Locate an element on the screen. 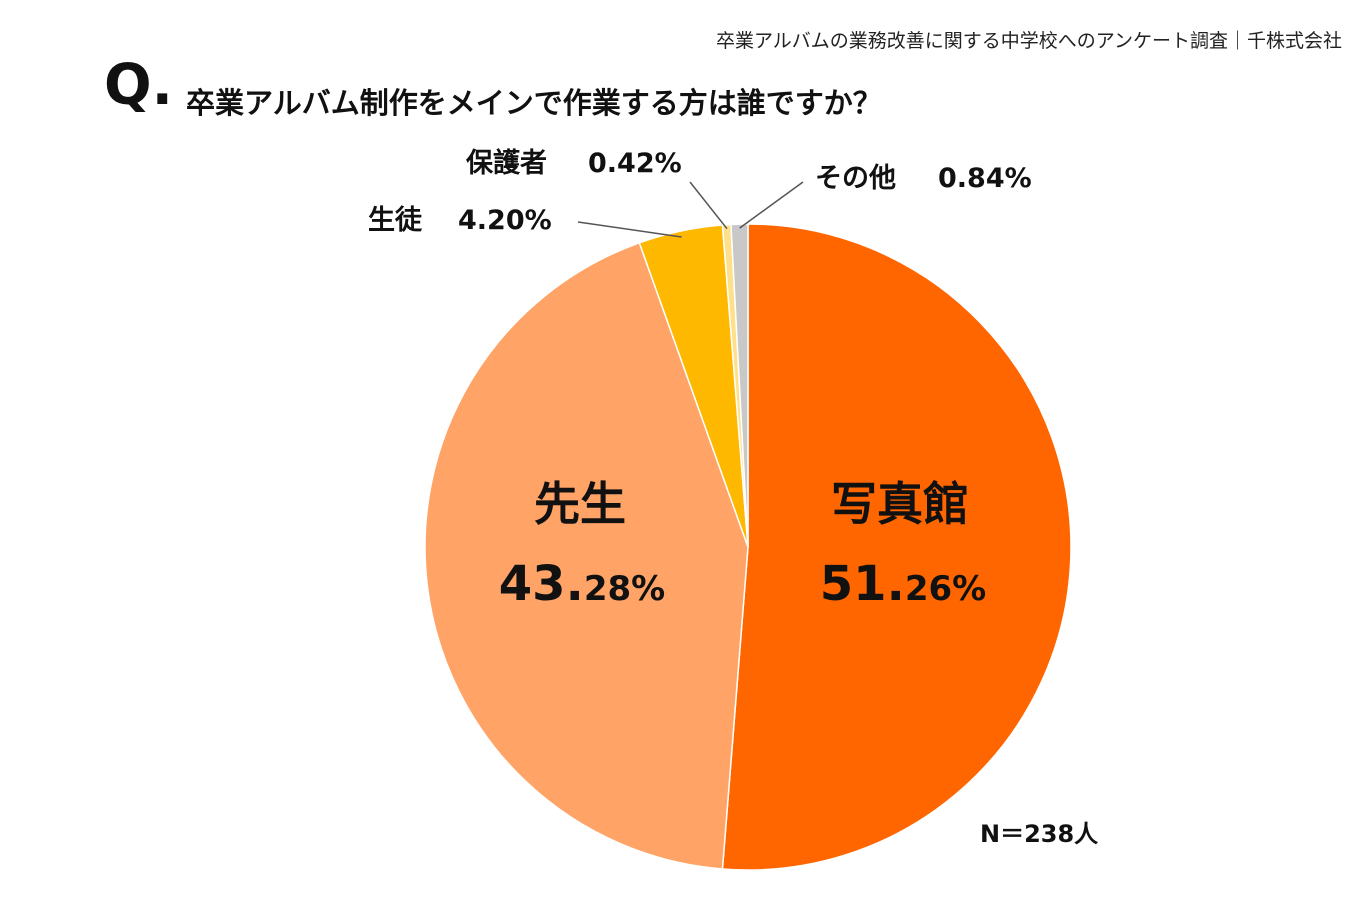 This screenshot has width=1370, height=899. label-guardian-name: 保護者 is located at coordinates (506, 163).